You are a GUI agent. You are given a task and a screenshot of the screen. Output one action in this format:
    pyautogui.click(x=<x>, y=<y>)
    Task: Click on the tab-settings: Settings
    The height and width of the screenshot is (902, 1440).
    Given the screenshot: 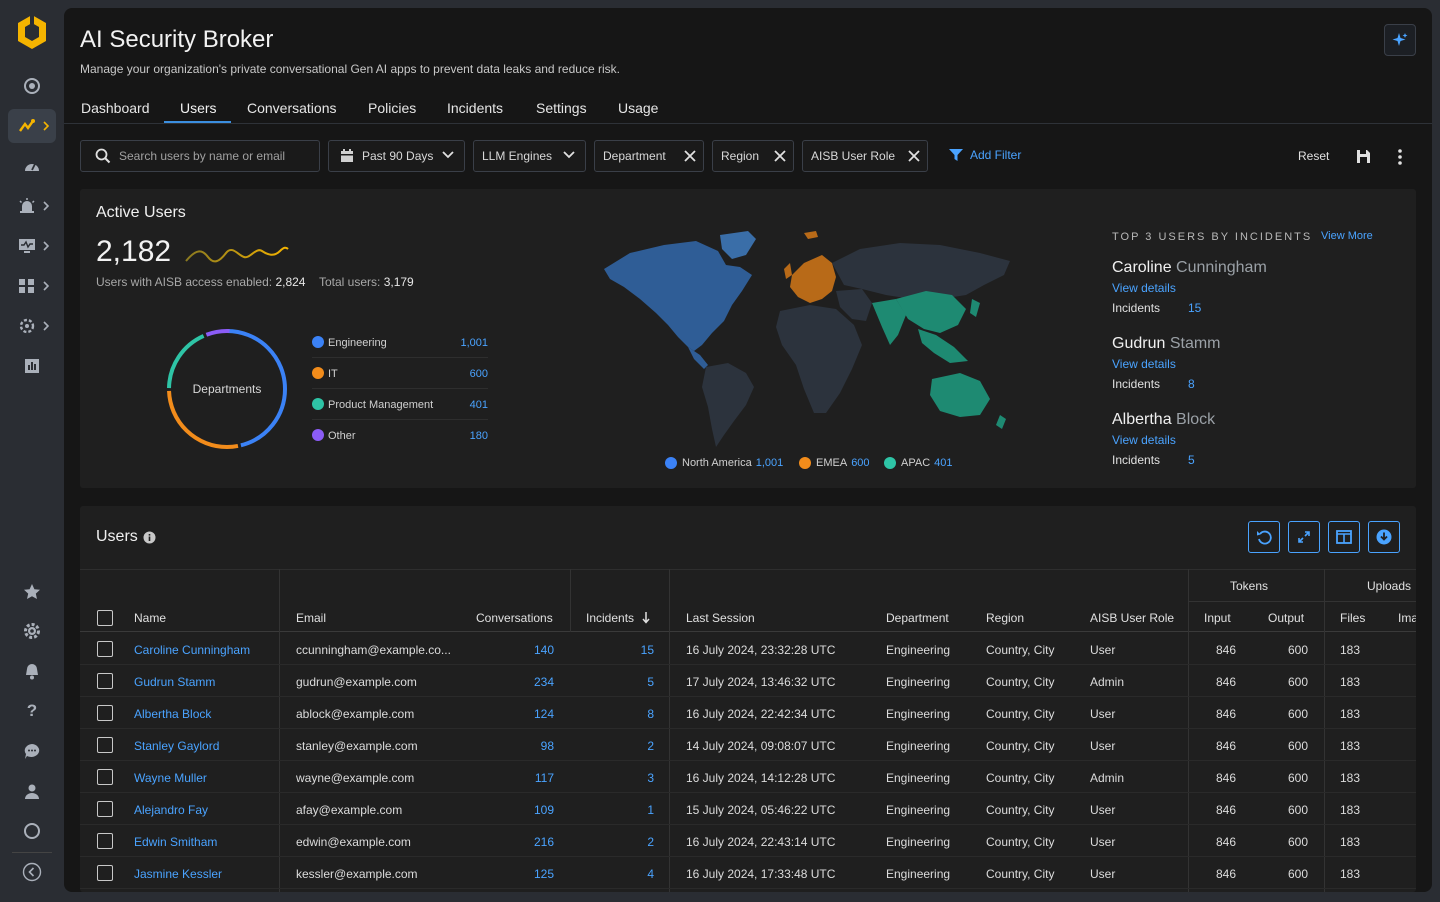 What is the action you would take?
    pyautogui.click(x=561, y=108)
    